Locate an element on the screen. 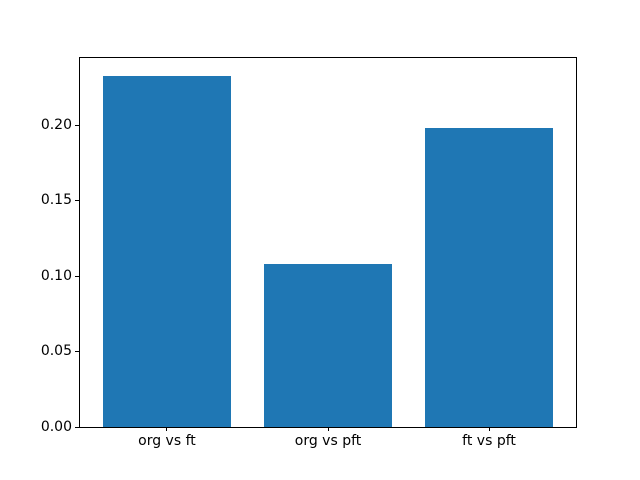 The width and height of the screenshot is (640, 480). x-tick-label: ft vs pft is located at coordinates (489, 441).